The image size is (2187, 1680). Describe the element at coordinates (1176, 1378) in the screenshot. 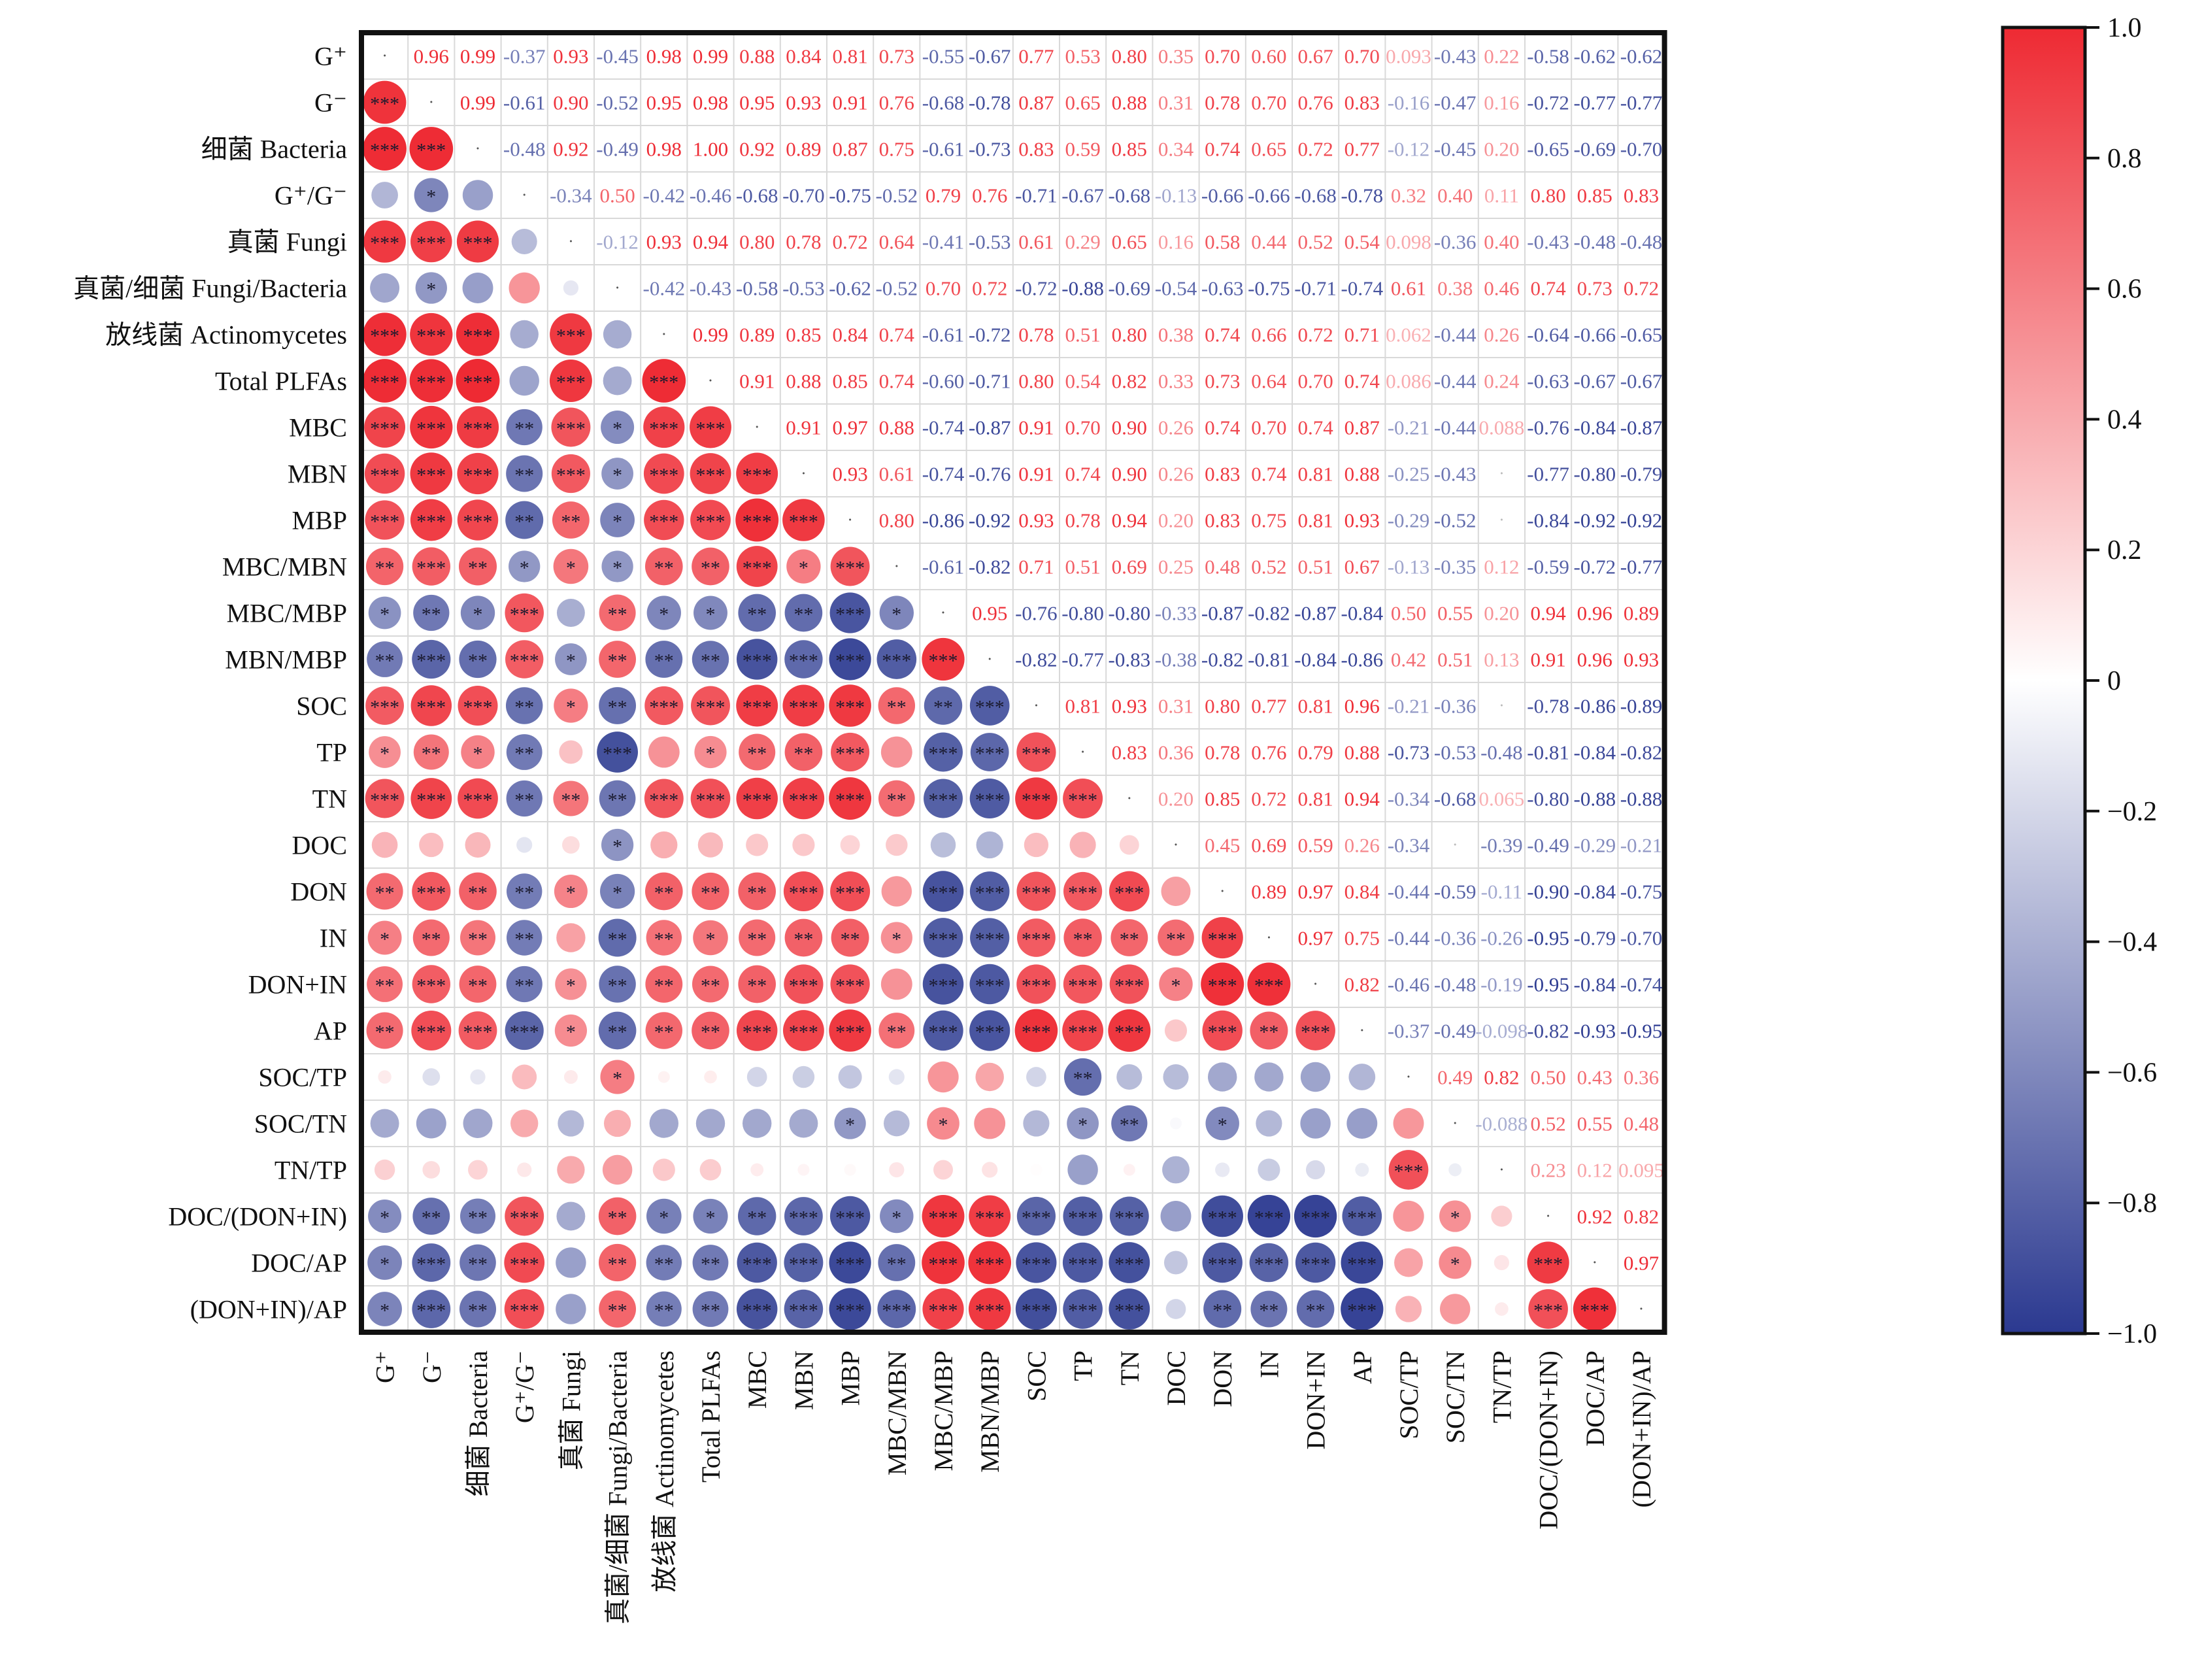

I see `column-label: DOC` at that location.